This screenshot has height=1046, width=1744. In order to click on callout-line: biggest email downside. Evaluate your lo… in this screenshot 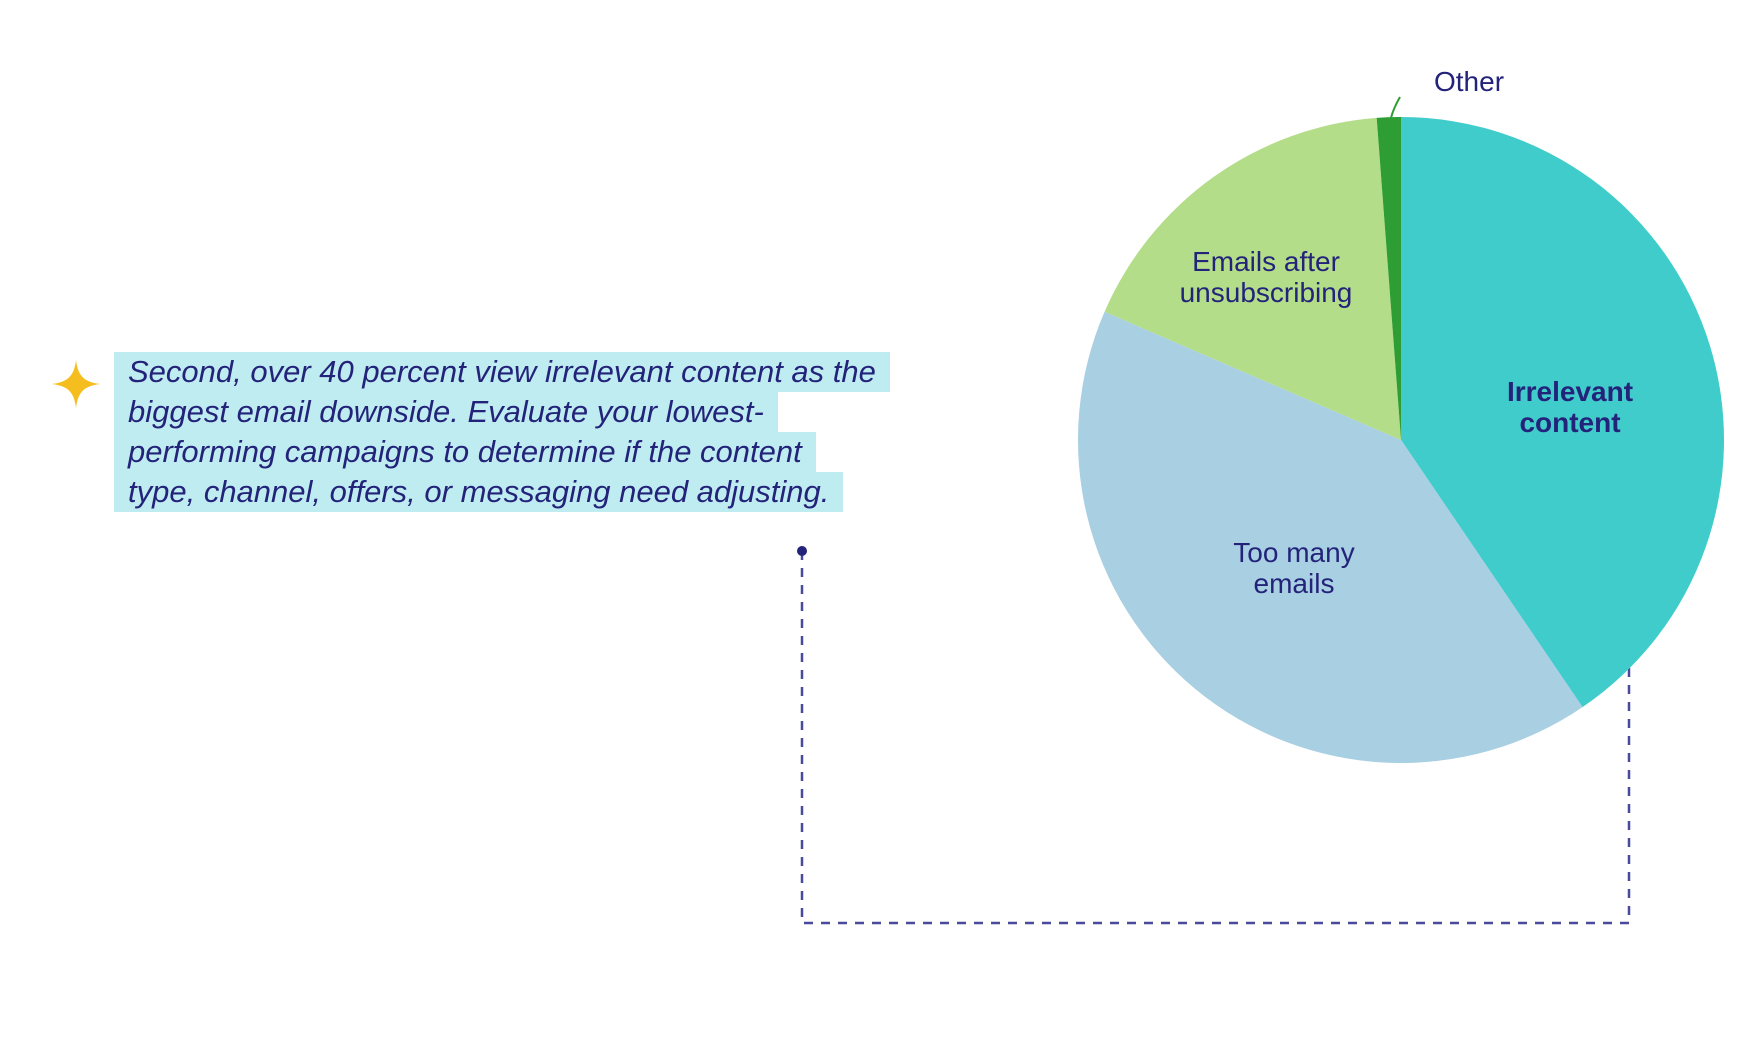, I will do `click(446, 412)`.